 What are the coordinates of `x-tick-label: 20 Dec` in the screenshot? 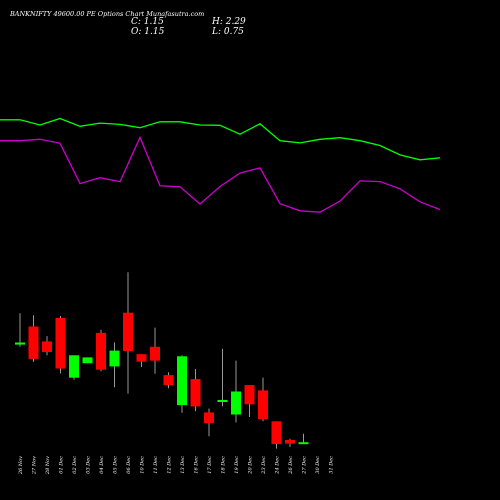 It's located at (251, 465).